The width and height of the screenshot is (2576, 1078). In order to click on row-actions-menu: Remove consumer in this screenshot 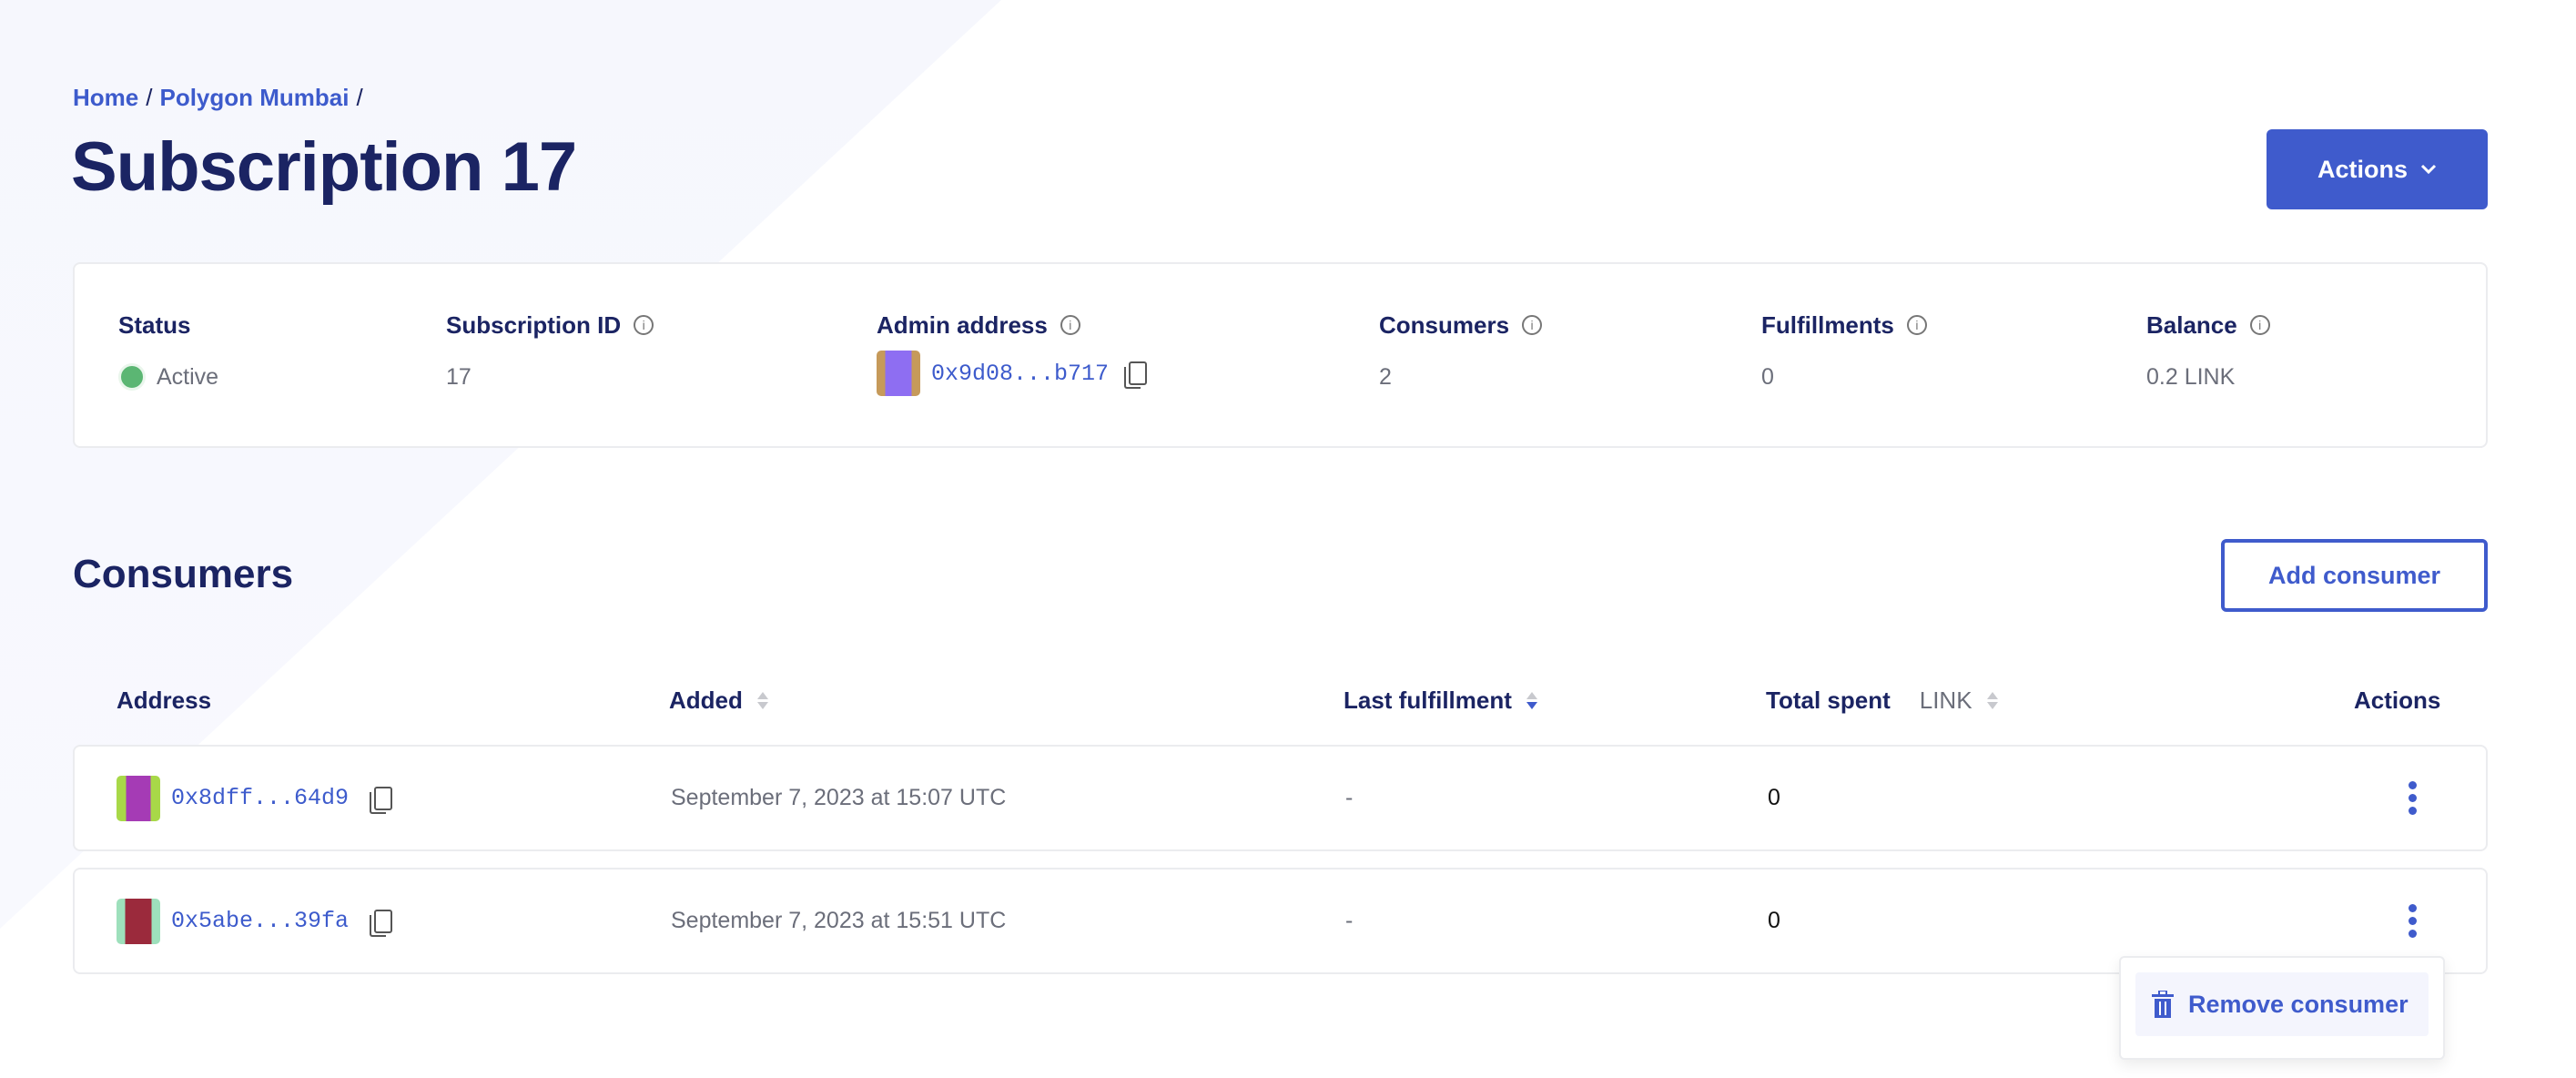, I will do `click(2282, 1008)`.